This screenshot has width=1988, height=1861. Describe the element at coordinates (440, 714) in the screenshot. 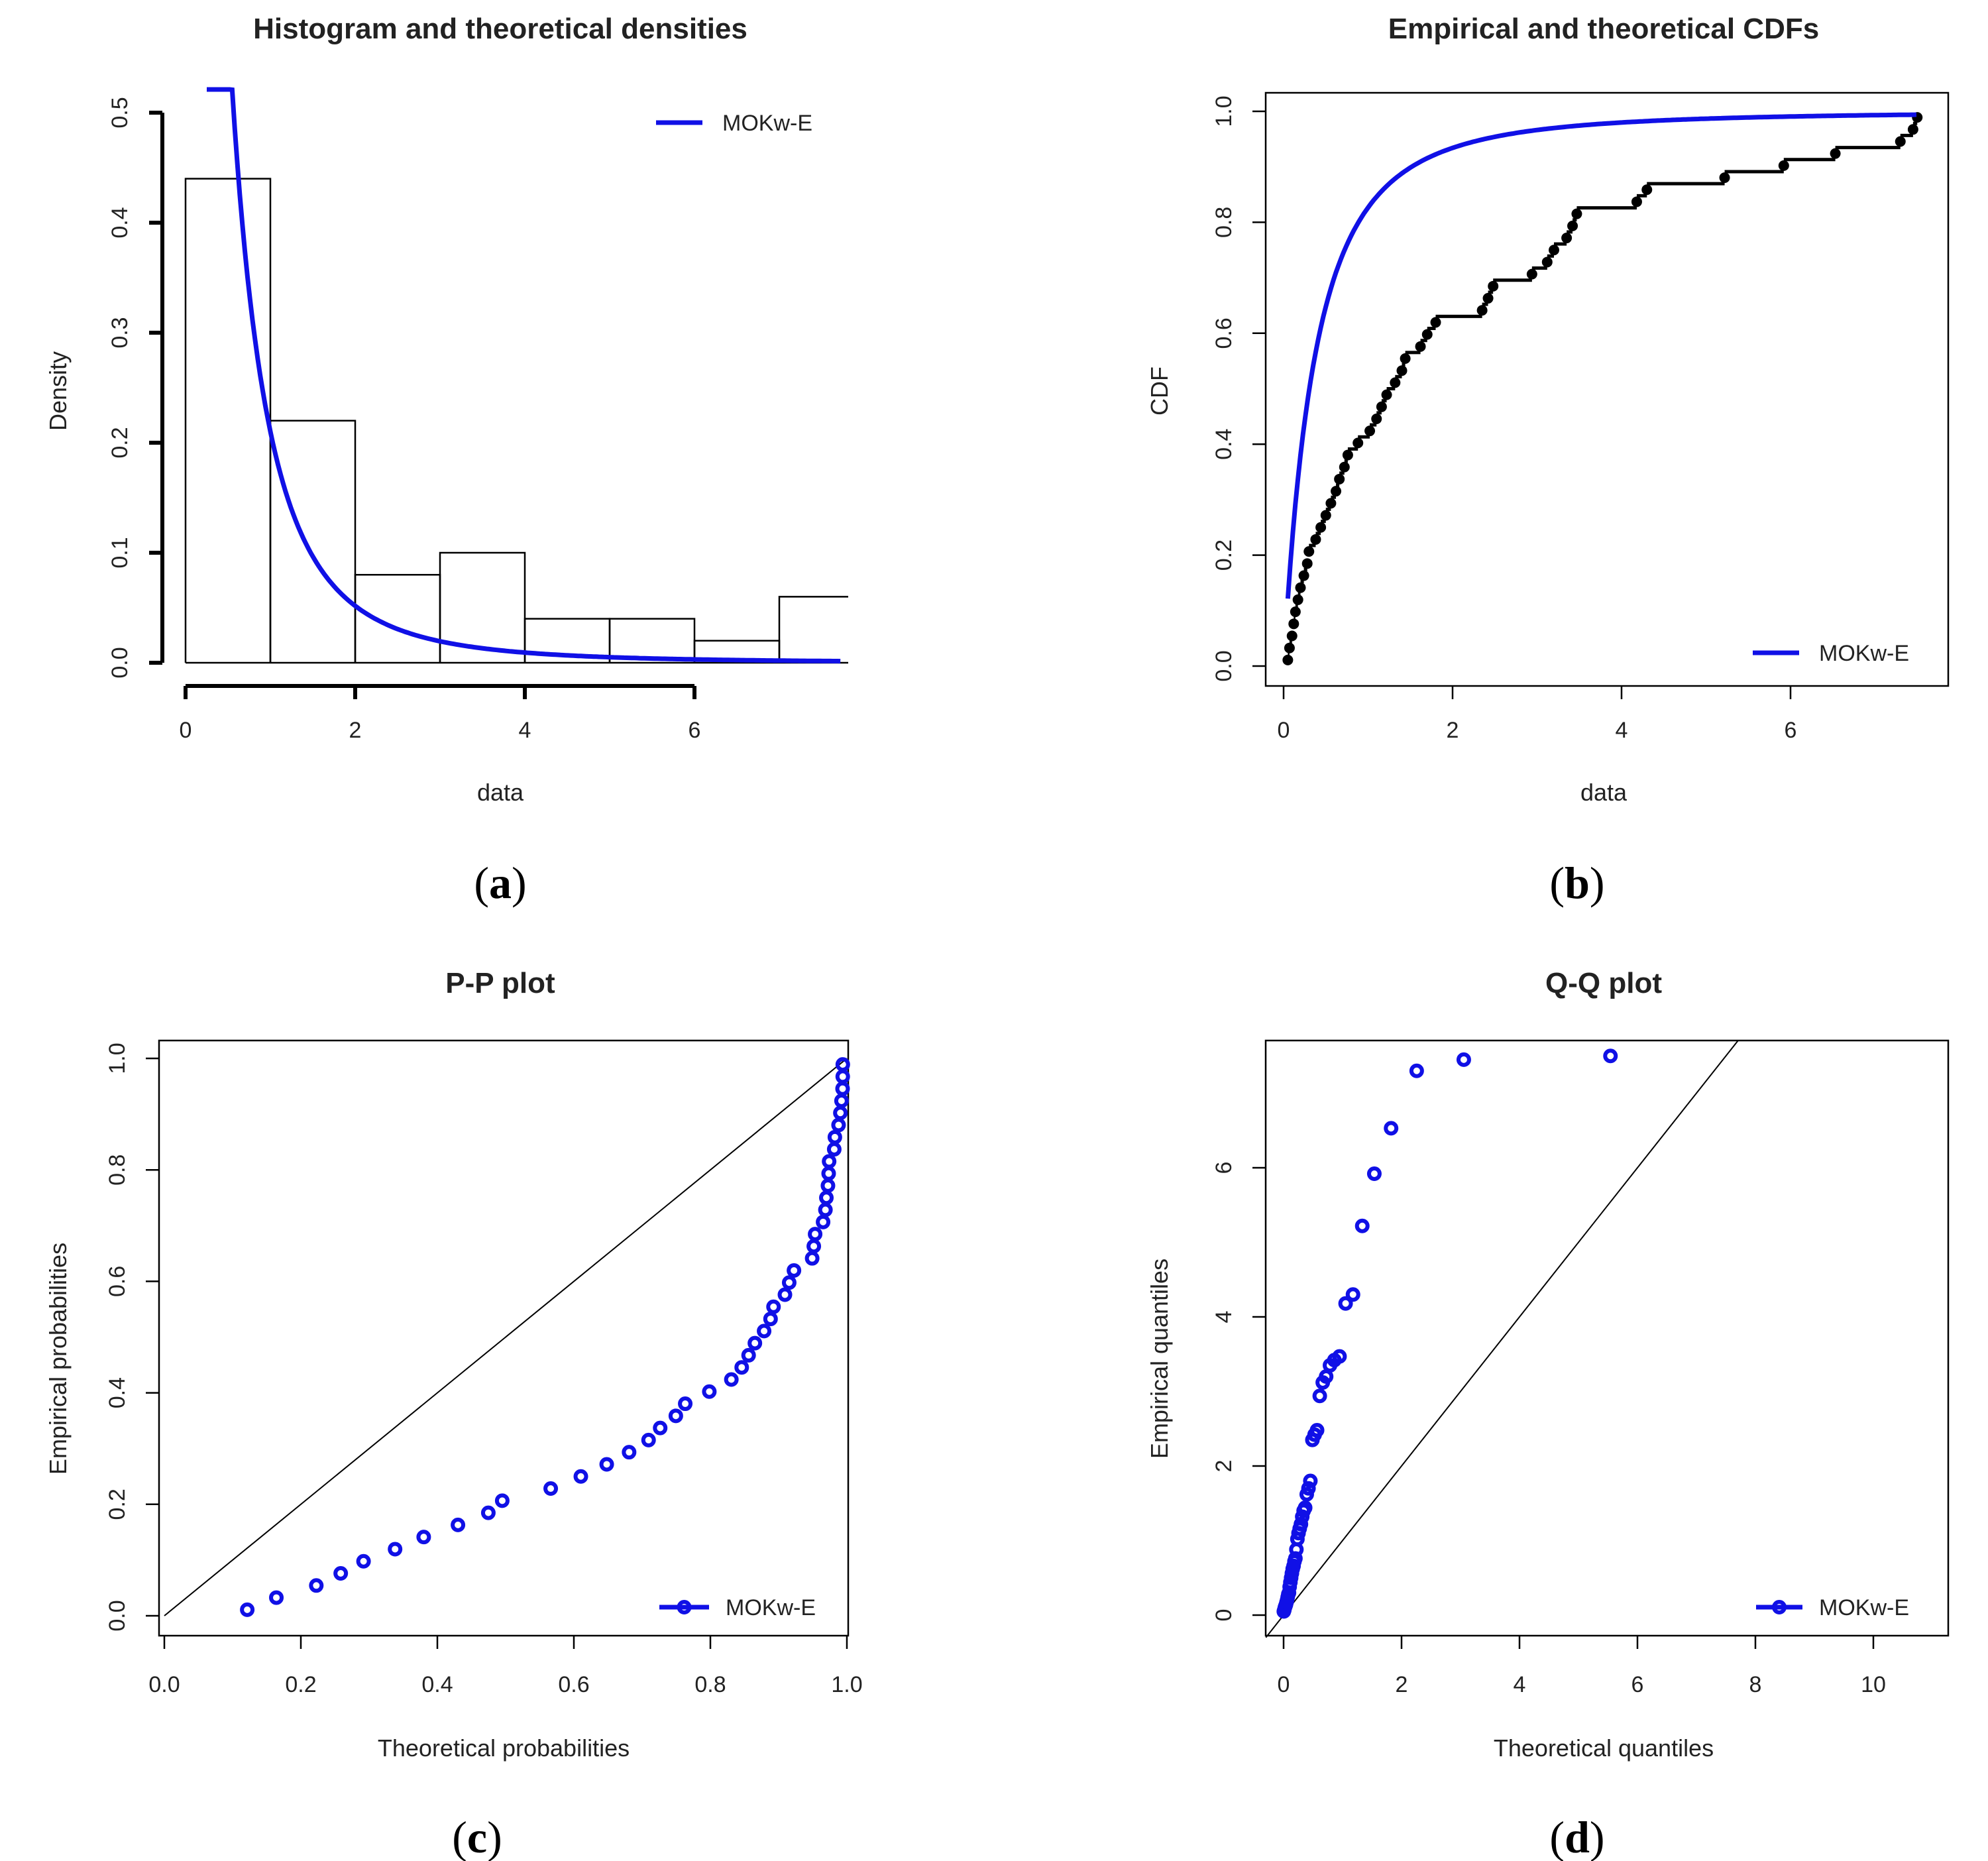

I see `panel-a-x-axis: 0 2 4 6` at that location.